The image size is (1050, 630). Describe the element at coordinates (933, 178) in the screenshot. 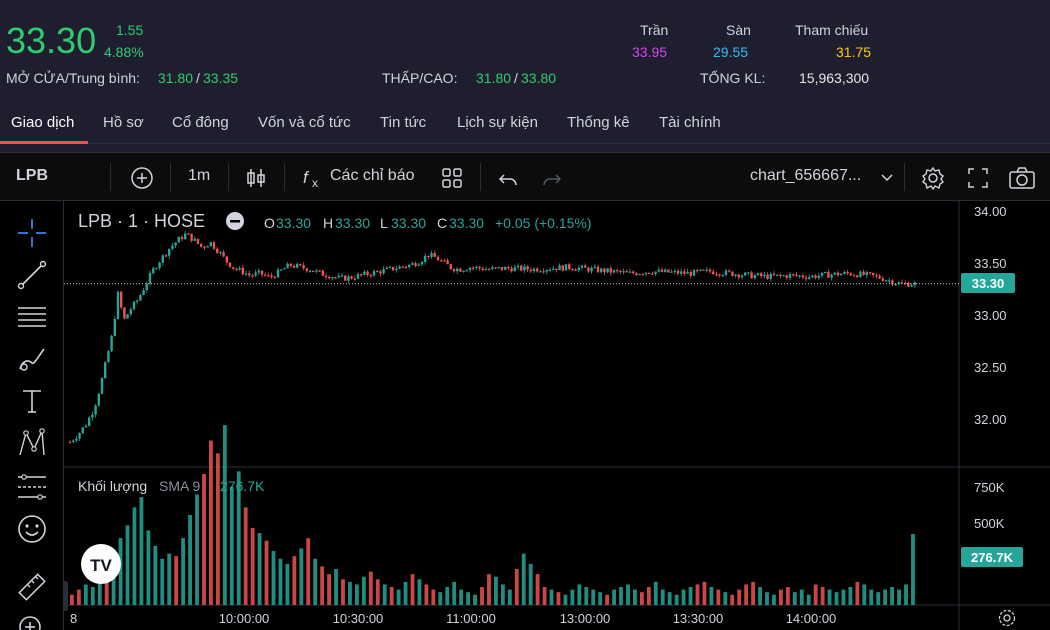

I see `gear-icon` at that location.